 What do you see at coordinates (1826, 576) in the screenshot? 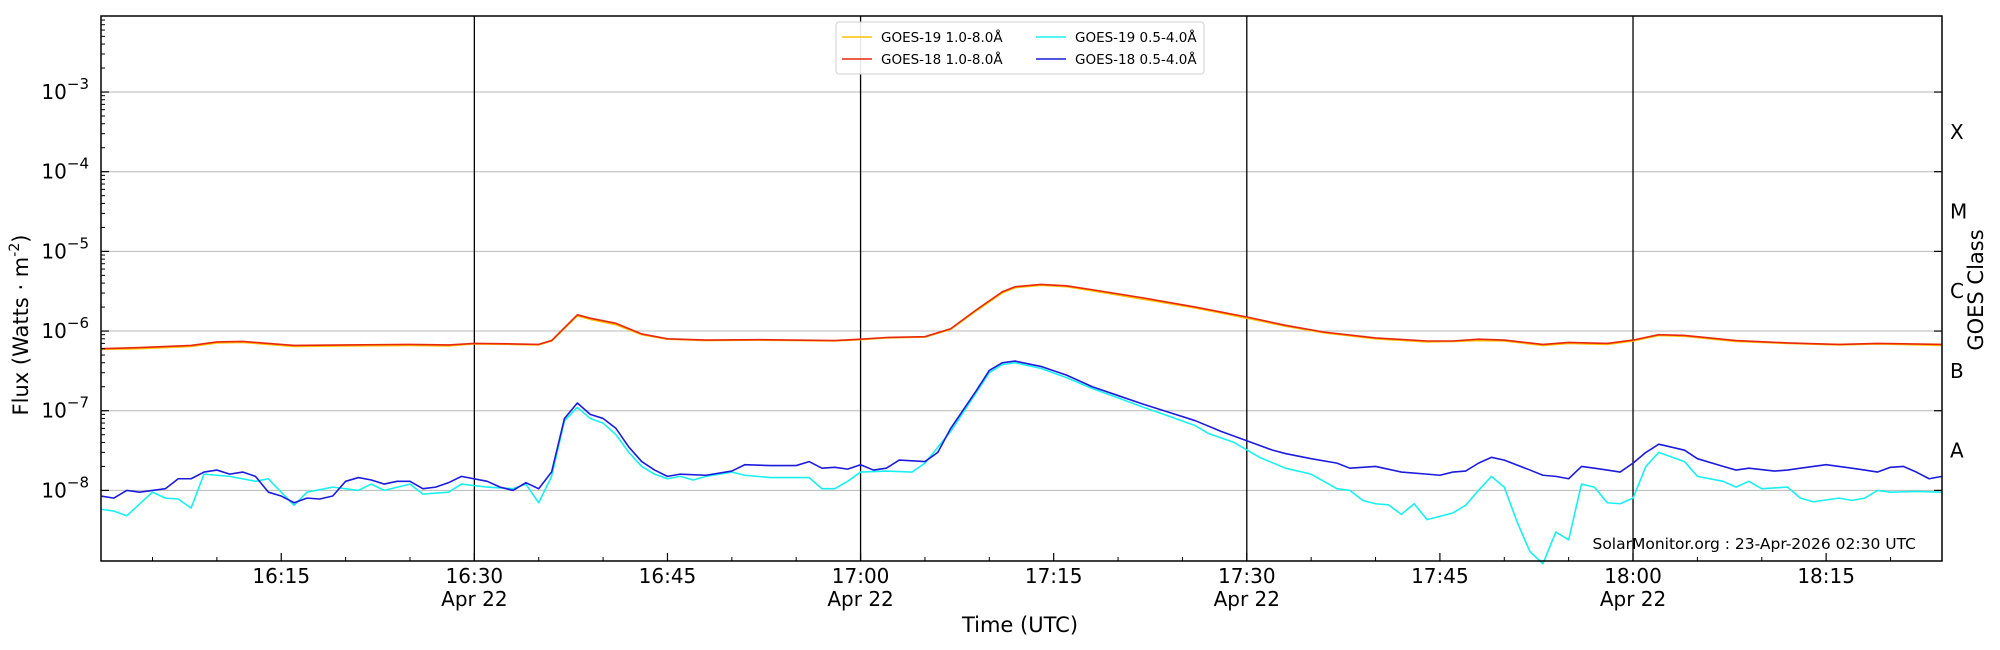
I see `x-tick-label: 18:15` at bounding box center [1826, 576].